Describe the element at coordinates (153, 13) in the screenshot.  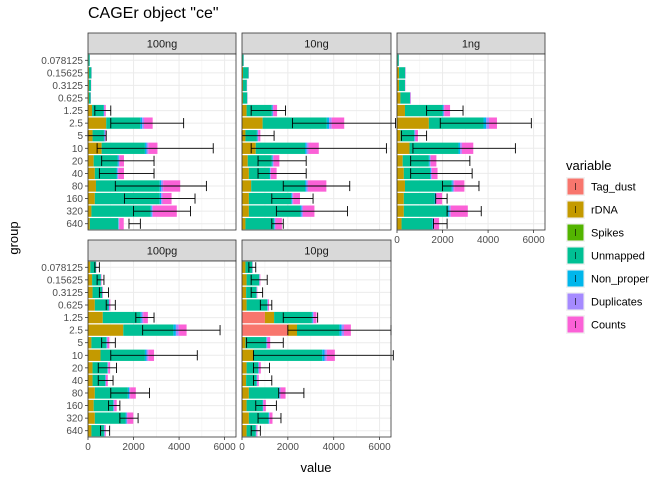
I see `chart-title: CAGEr object "ce"` at that location.